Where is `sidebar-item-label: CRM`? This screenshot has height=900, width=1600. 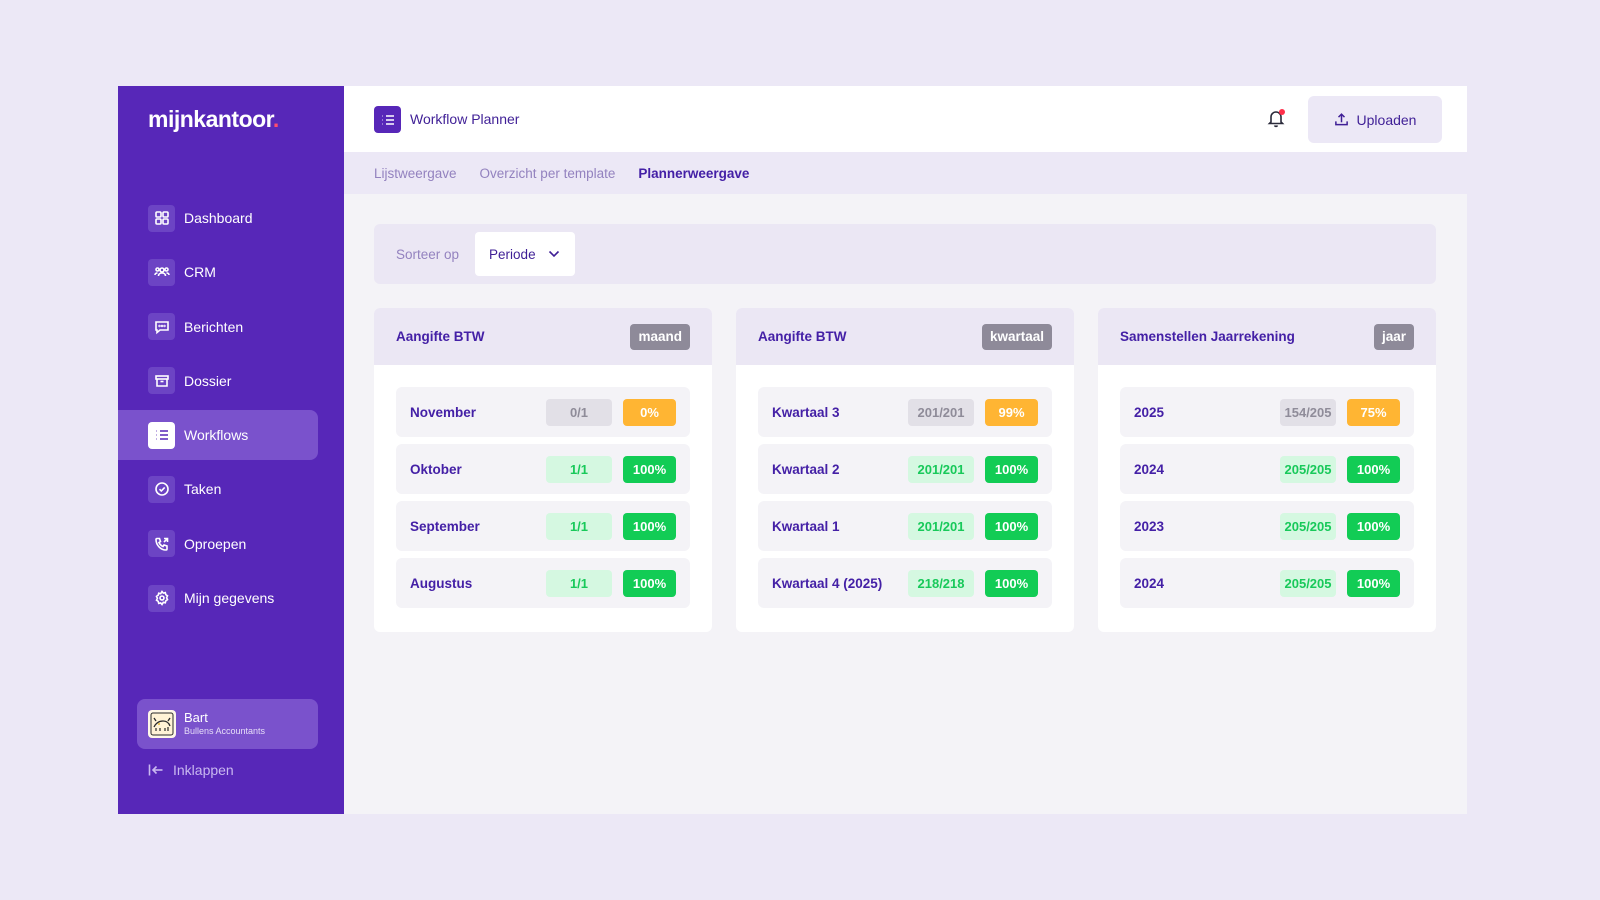 sidebar-item-label: CRM is located at coordinates (200, 272).